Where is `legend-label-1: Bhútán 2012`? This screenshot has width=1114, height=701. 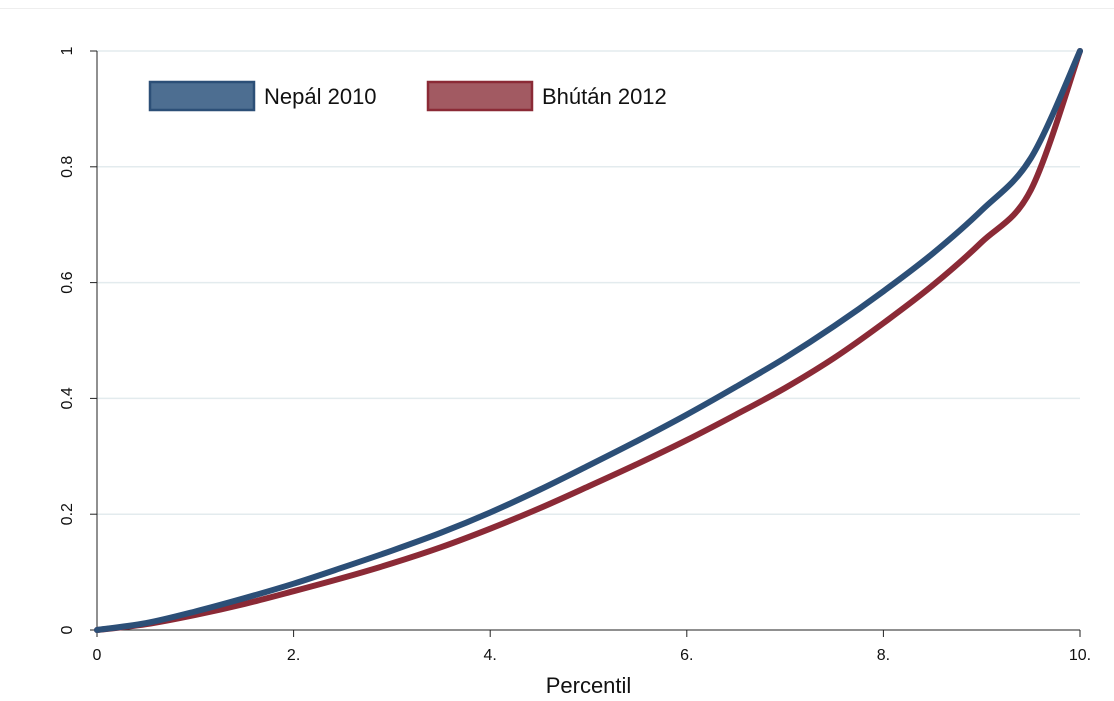 legend-label-1: Bhútán 2012 is located at coordinates (604, 96).